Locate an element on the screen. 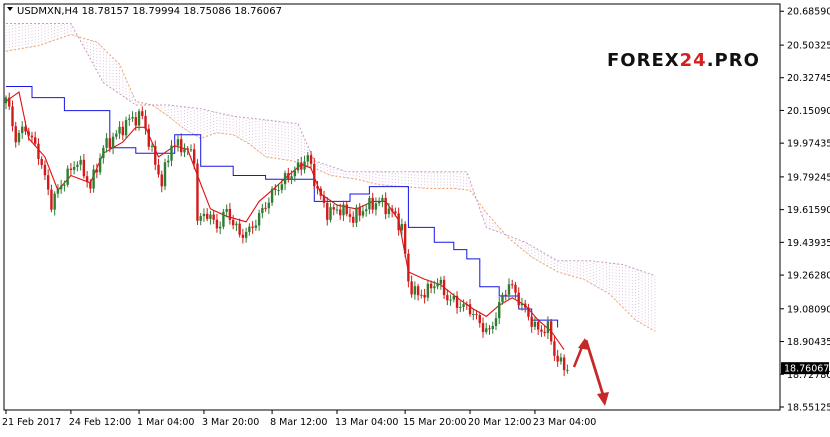  x-tick-label: 13 Mar 04:00 is located at coordinates (366, 422).